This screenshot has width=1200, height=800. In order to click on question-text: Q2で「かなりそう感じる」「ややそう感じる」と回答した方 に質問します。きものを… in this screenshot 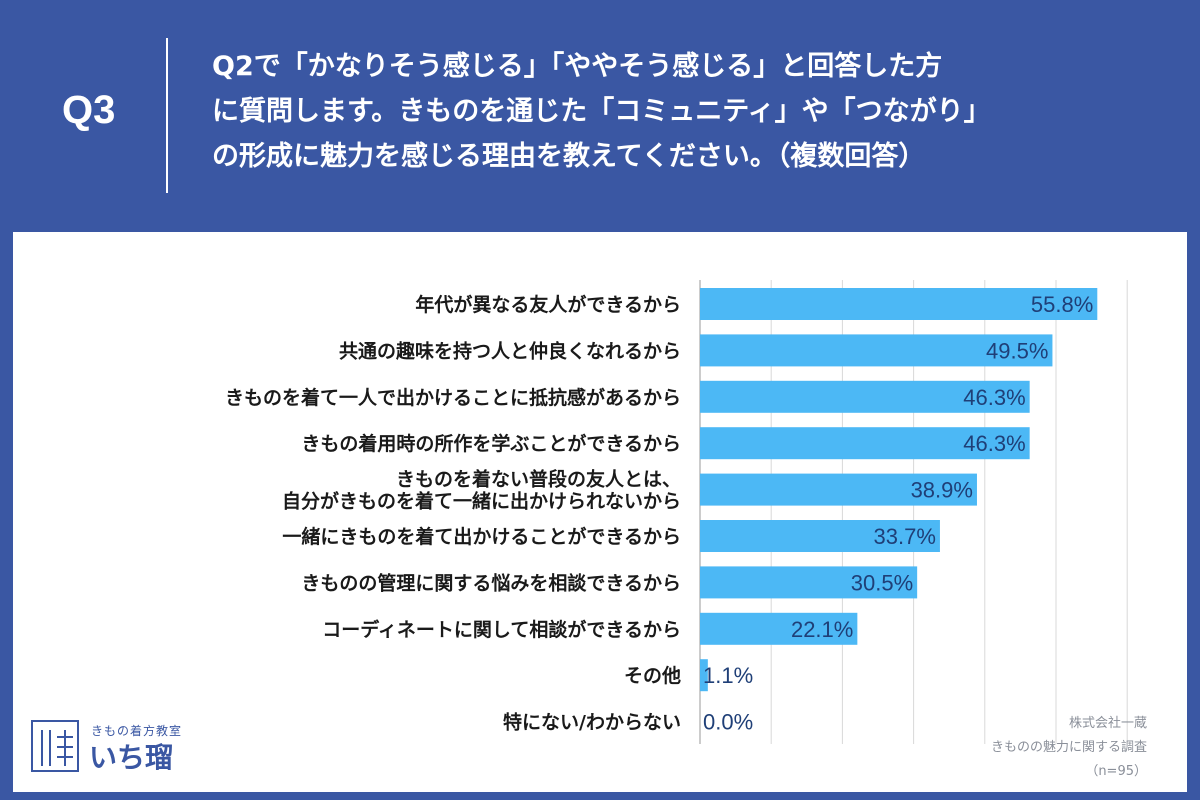, I will do `click(692, 111)`.